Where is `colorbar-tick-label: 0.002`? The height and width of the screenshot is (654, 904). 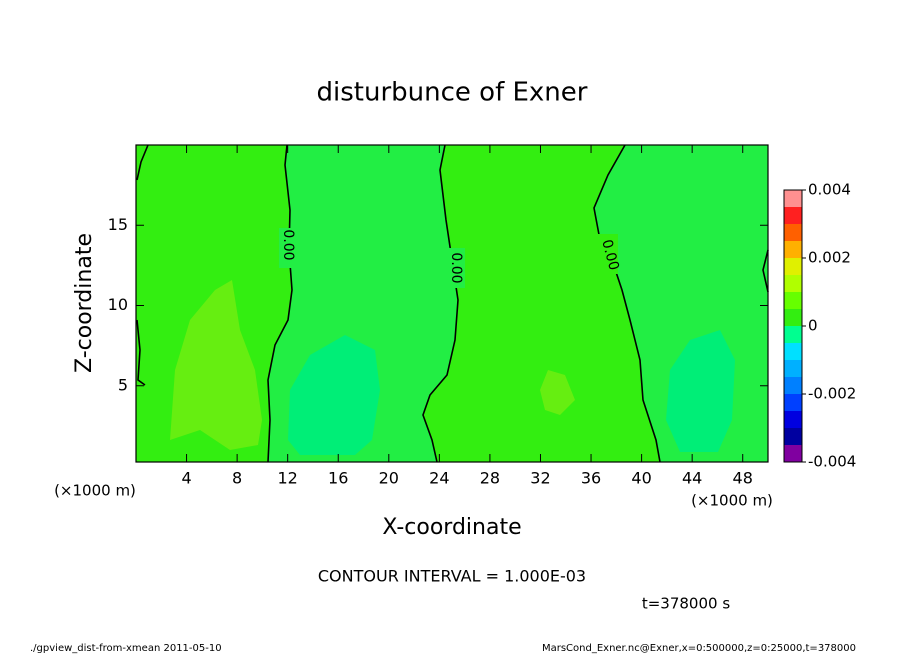 colorbar-tick-label: 0.002 is located at coordinates (829, 258).